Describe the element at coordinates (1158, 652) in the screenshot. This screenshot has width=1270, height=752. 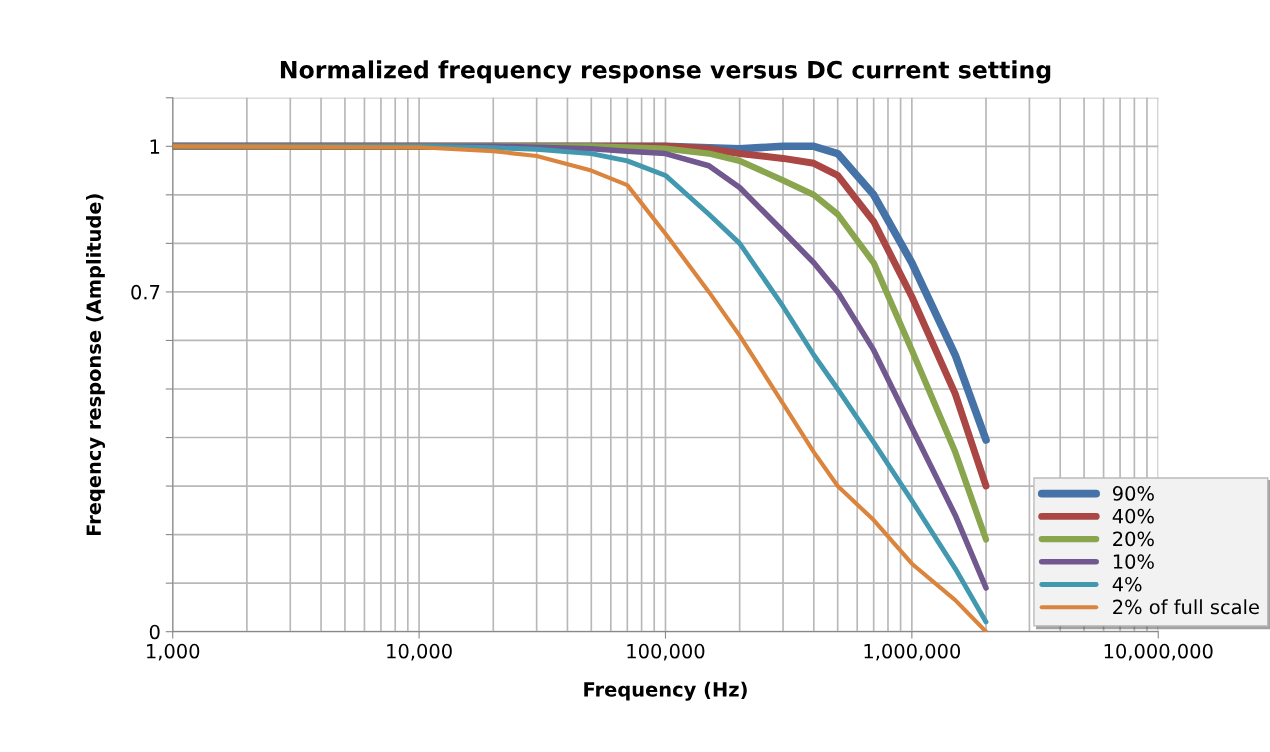
I see `x-tick-label: 10,000,000` at that location.